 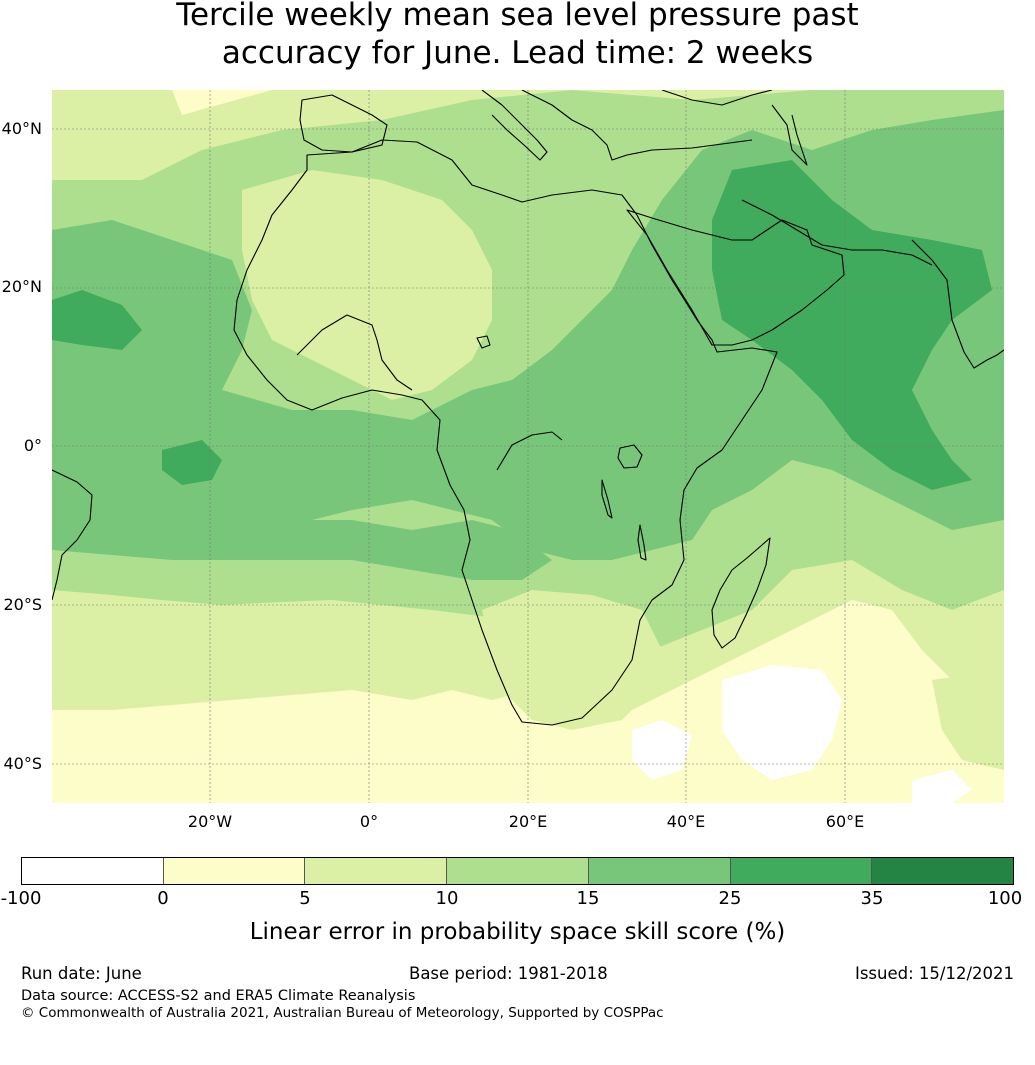 I want to click on lat-label-40s: 40°S, so click(x=22, y=763).